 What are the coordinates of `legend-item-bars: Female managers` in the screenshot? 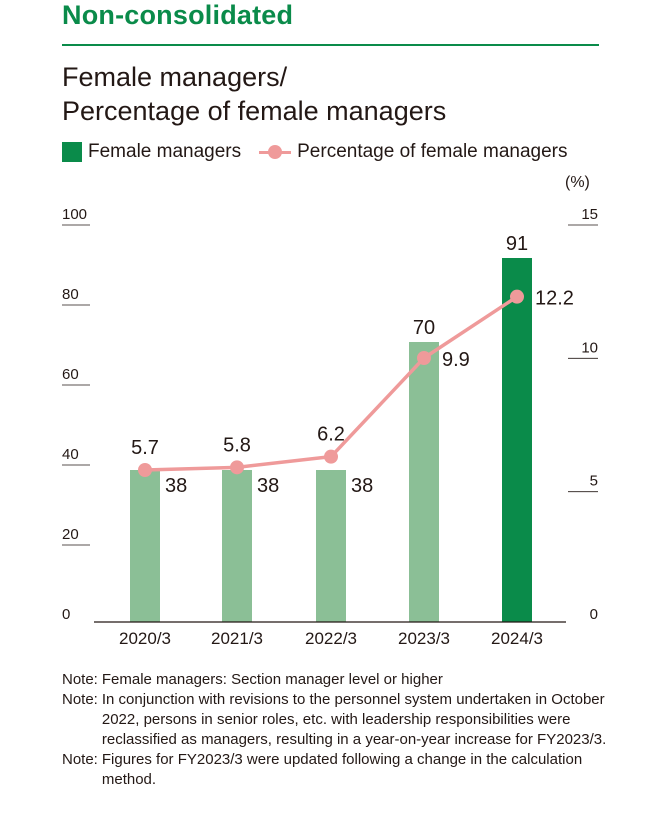 It's located at (151, 152).